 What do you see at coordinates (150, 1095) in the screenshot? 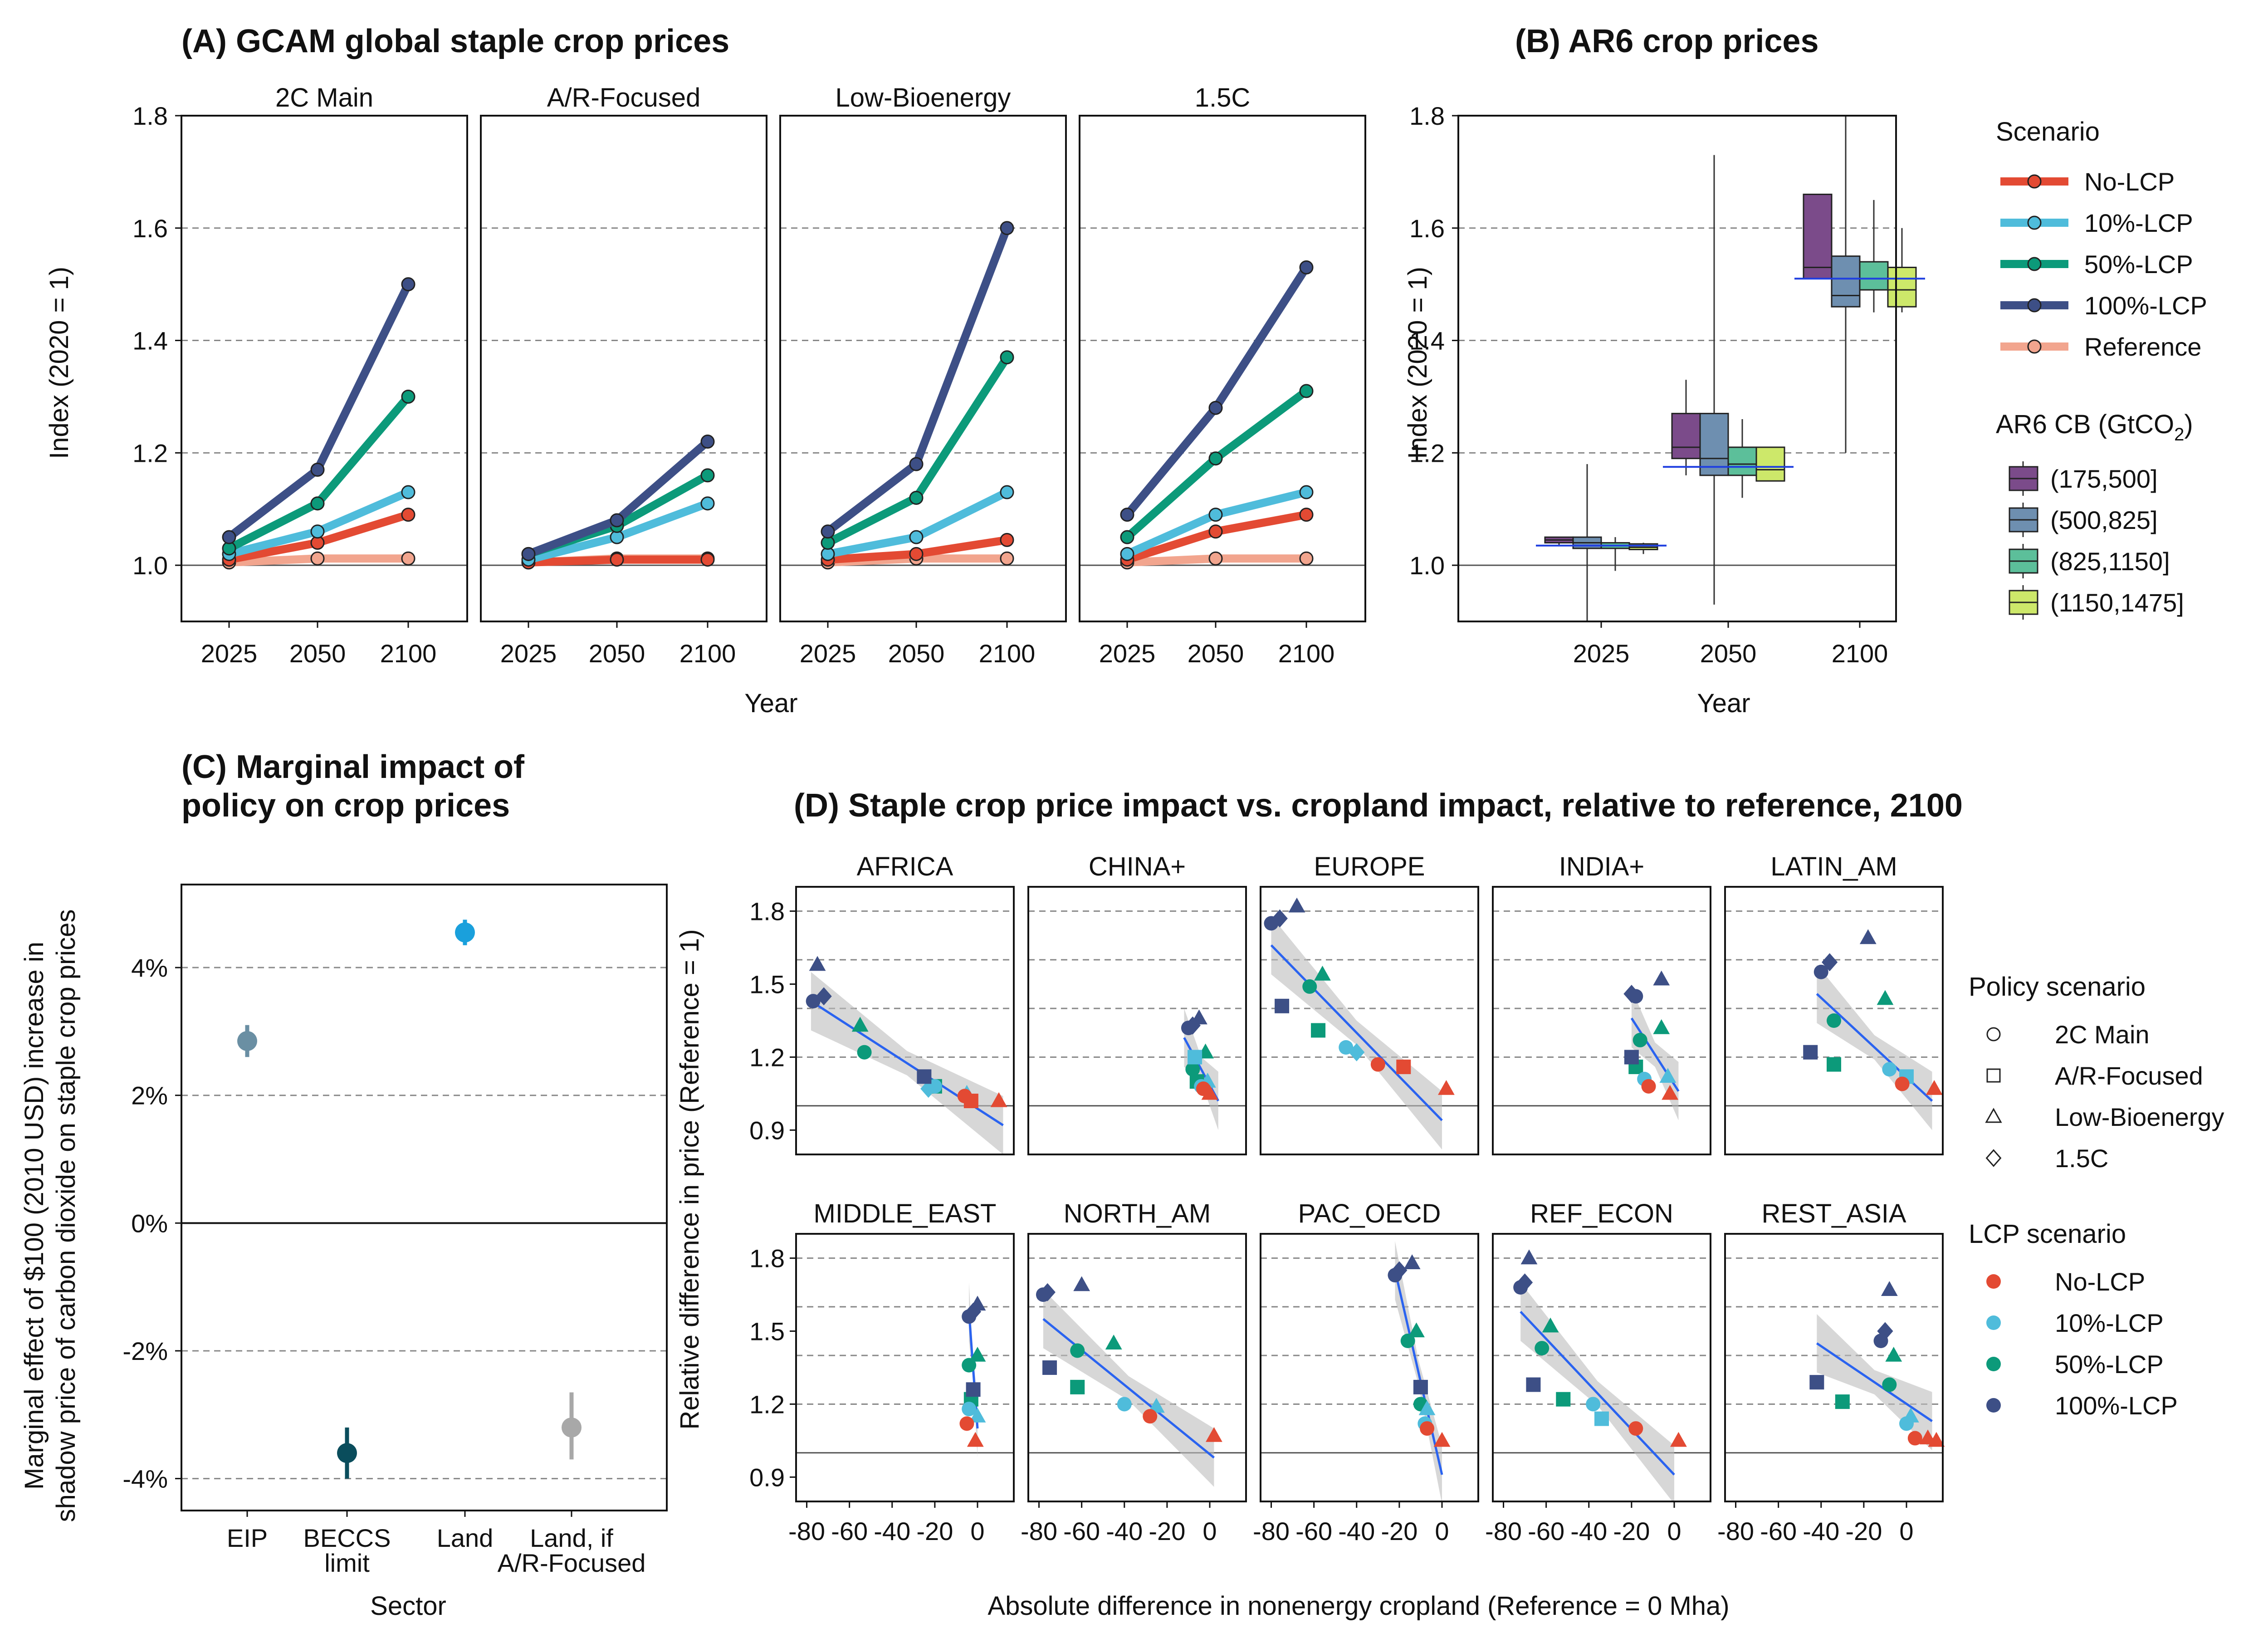
I see `y-tick-label: 2%` at bounding box center [150, 1095].